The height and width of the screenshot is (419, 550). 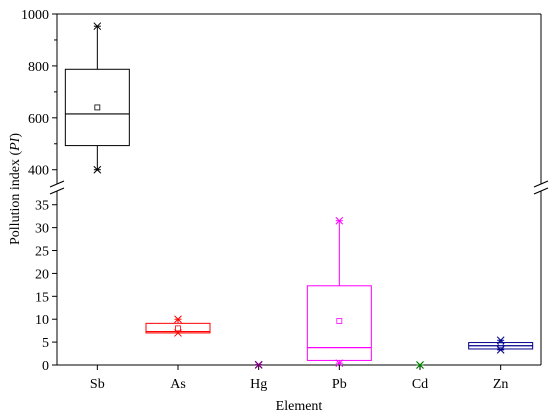 I want to click on x-tick-label: As, so click(x=178, y=384).